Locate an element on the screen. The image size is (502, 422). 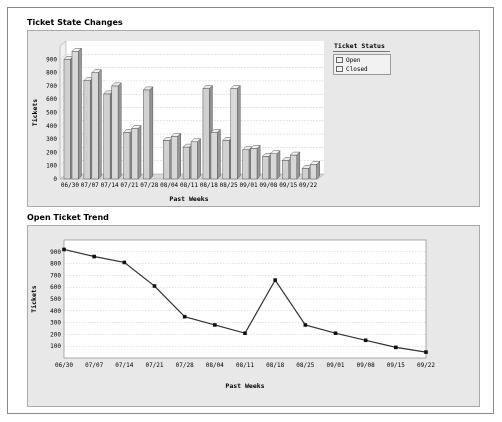
legend-title: Ticket Status is located at coordinates (359, 46).